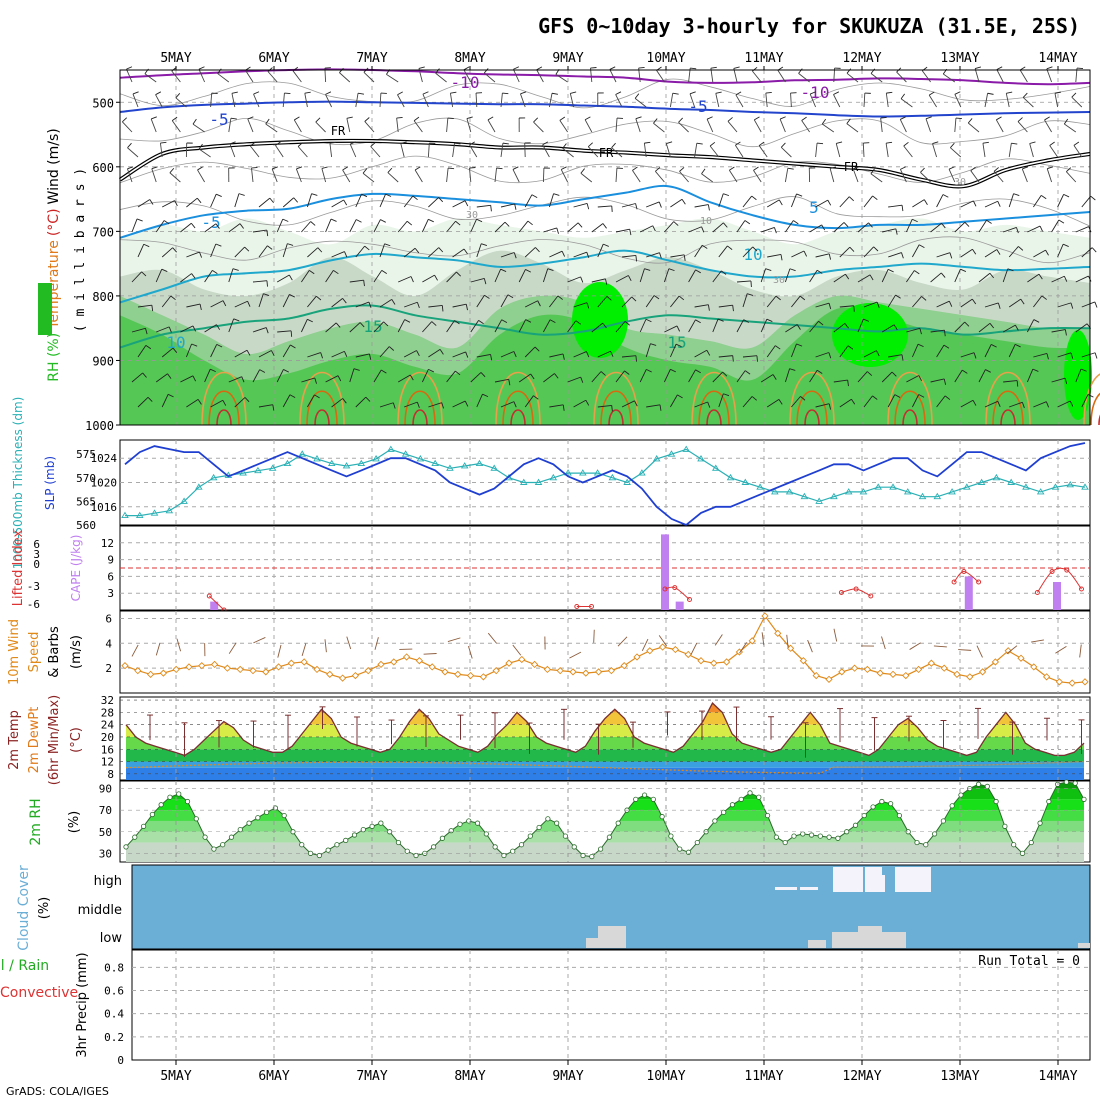 The image size is (1100, 1100). I want to click on rh-axis-label: 2m RH, so click(36, 821).